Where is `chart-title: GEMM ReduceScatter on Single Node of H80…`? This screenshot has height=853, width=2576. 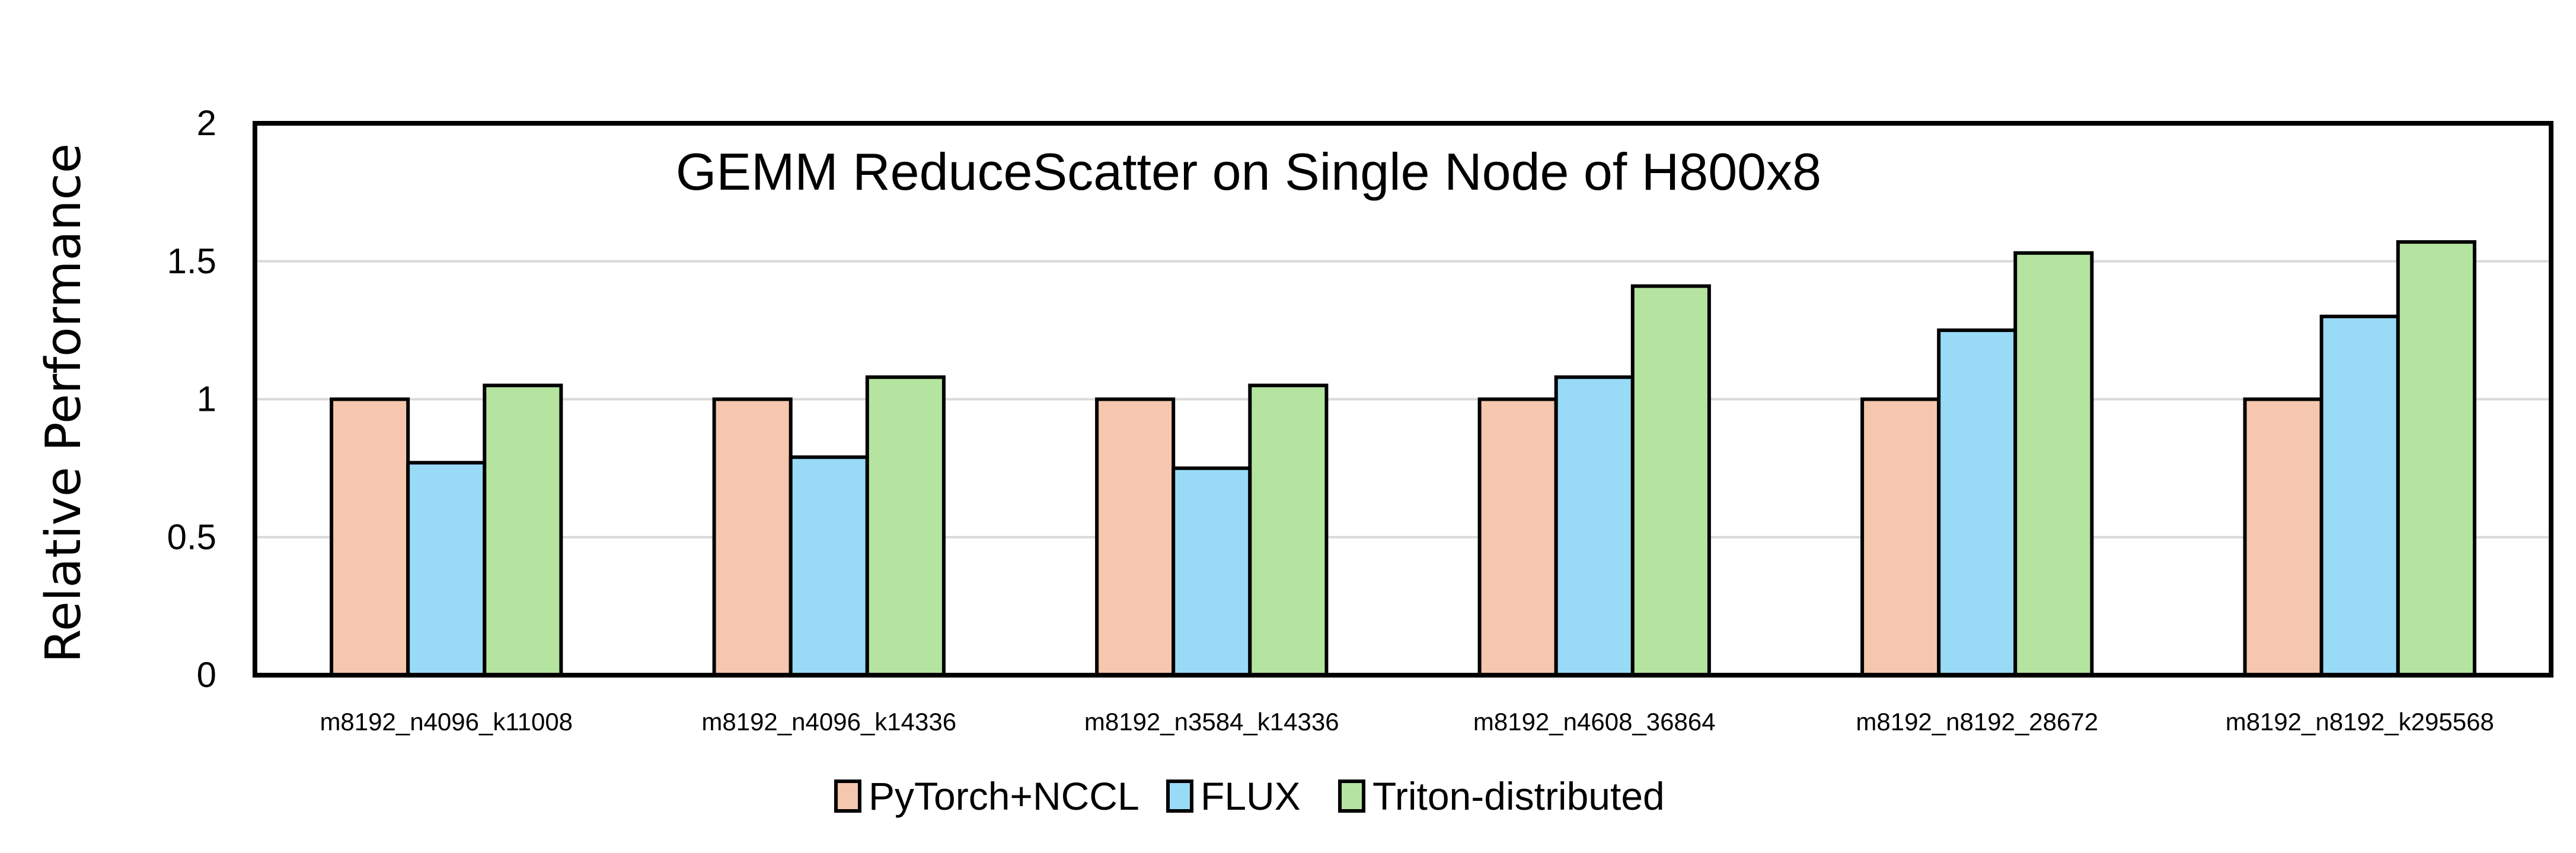 chart-title: GEMM ReduceScatter on Single Node of H80… is located at coordinates (1248, 171).